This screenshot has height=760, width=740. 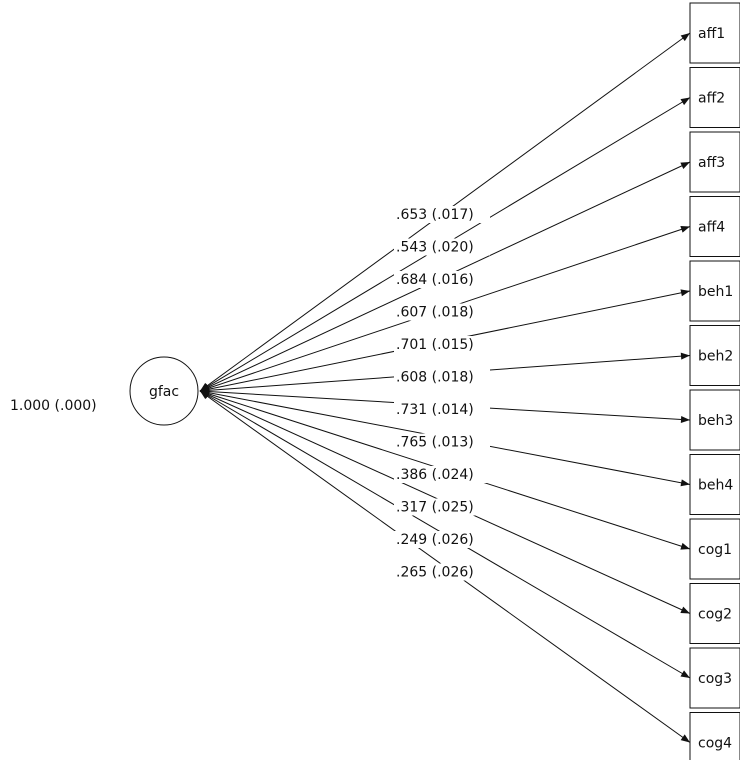 What do you see at coordinates (435, 410) in the screenshot?
I see `loading-label-beh3: .731 (.014)` at bounding box center [435, 410].